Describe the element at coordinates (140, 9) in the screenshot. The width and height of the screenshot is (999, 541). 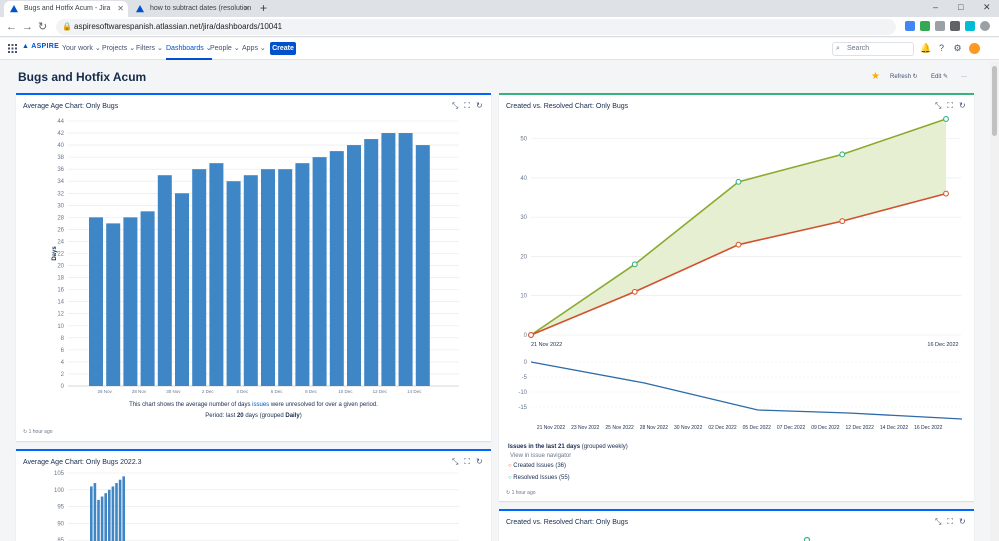
I see `atlassian-favicon-icon` at that location.